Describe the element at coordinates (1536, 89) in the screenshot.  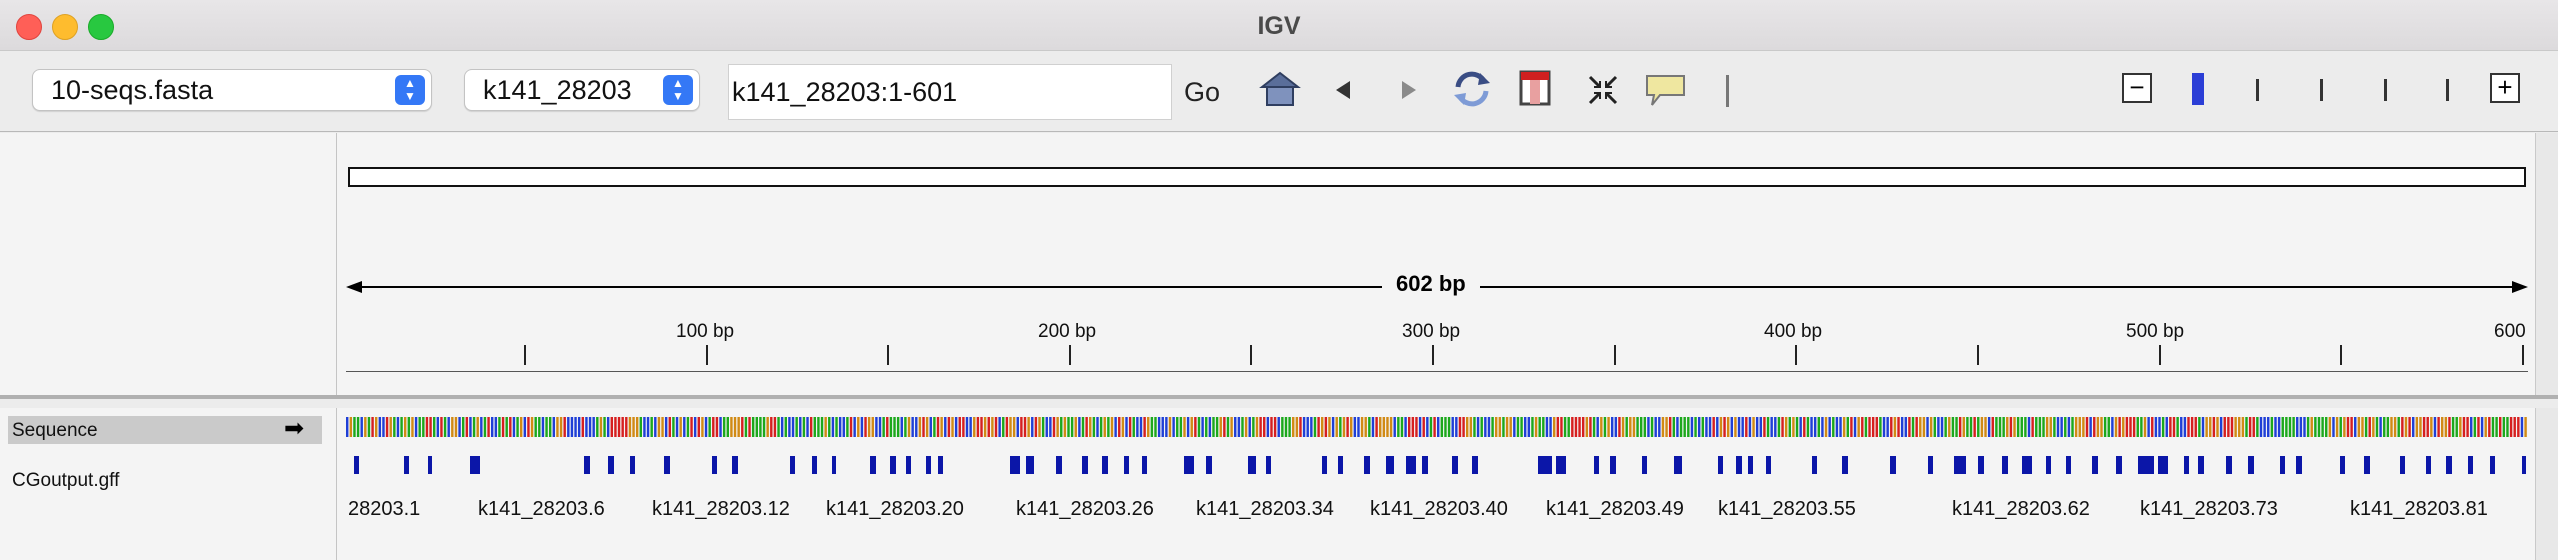
I see `region-of-interest-icon` at that location.